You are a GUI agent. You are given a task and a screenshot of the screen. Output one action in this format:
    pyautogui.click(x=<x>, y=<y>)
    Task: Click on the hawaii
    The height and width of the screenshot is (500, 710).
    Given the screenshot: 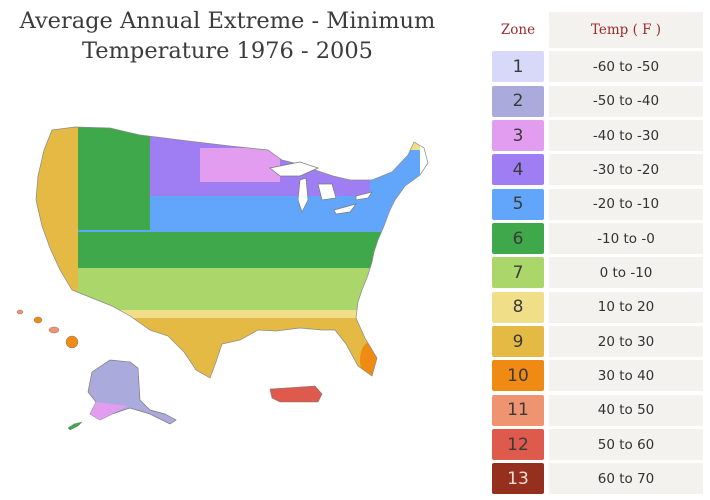 What is the action you would take?
    pyautogui.click(x=47, y=329)
    